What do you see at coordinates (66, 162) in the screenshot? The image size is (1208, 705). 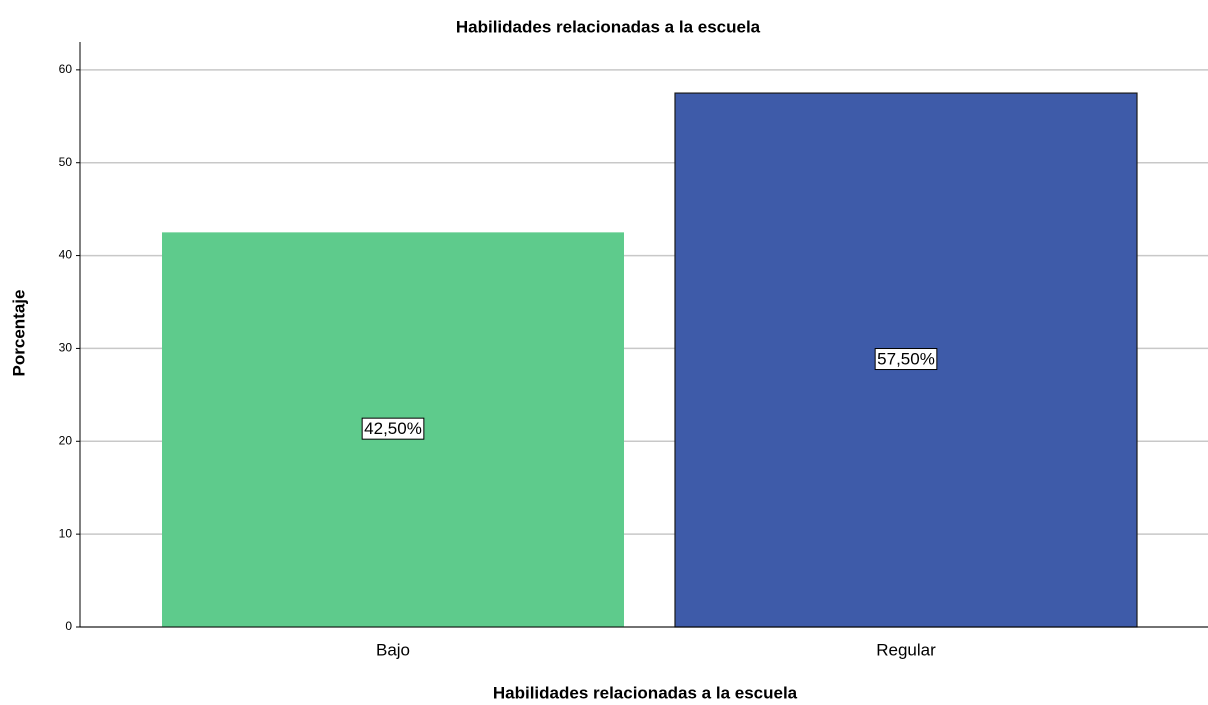 I see `y-tick-label: 50` at bounding box center [66, 162].